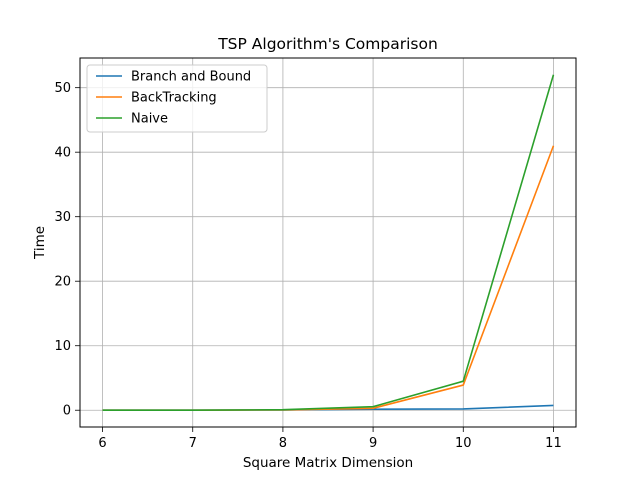 The image size is (640, 480). Describe the element at coordinates (463, 443) in the screenshot. I see `x-tick-label: 10` at that location.